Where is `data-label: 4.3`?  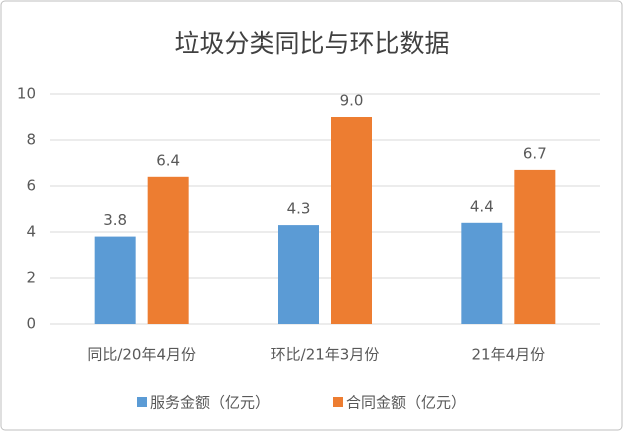 data-label: 4.3 is located at coordinates (299, 209).